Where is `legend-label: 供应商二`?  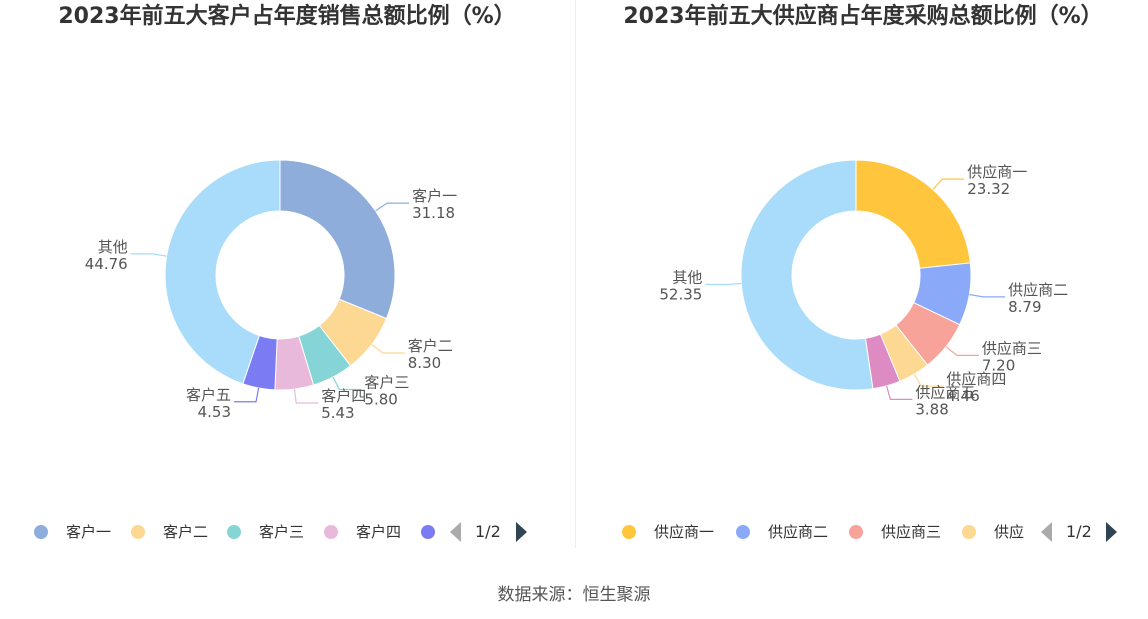 legend-label: 供应商二 is located at coordinates (798, 532).